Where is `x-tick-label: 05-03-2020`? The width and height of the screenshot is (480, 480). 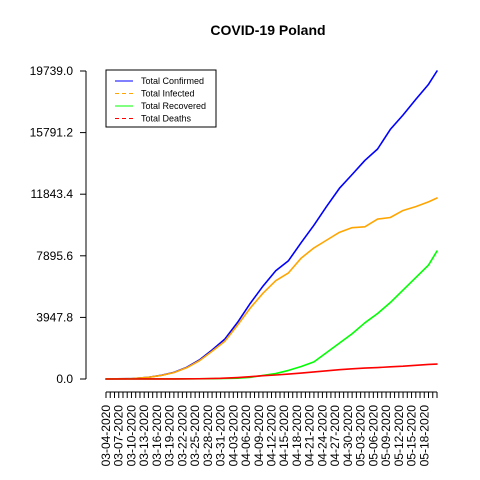
x-tick-label: 05-03-2020 is located at coordinates (361, 436).